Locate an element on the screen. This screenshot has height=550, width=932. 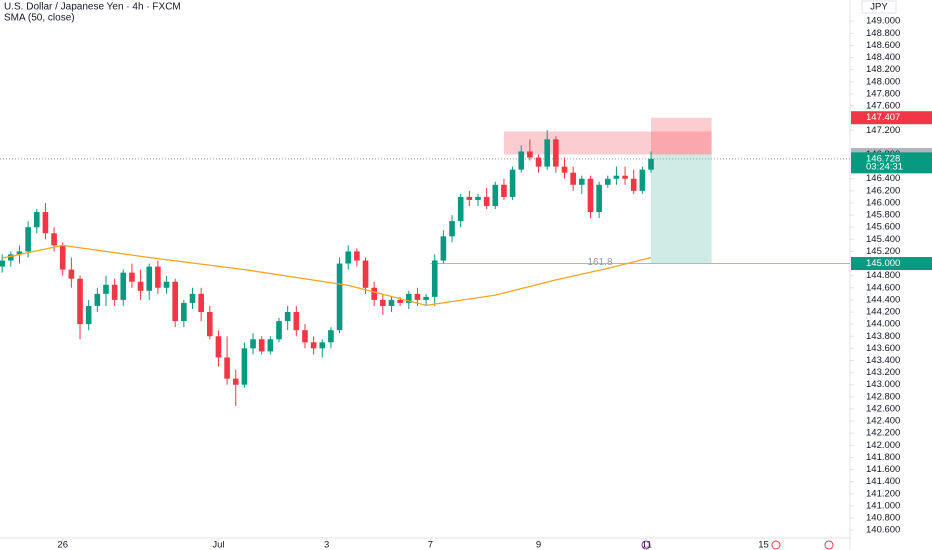
y-tick-label: 148.000 is located at coordinates (883, 81).